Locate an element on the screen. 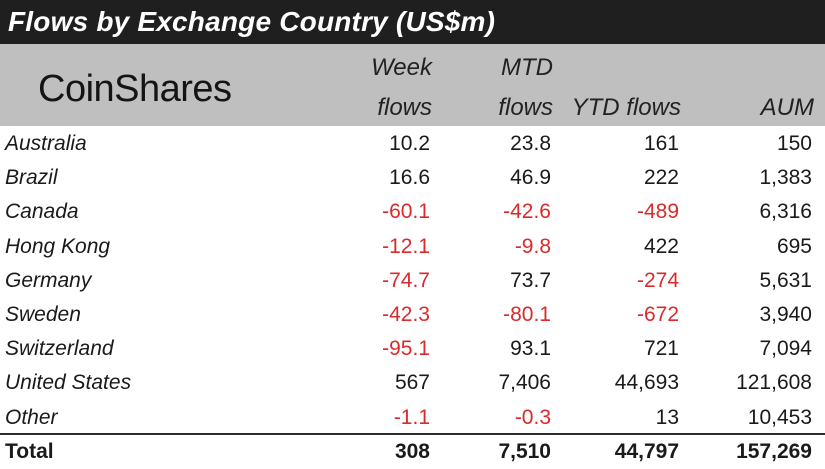  ytd-flows-cell: 161 is located at coordinates (661, 143).